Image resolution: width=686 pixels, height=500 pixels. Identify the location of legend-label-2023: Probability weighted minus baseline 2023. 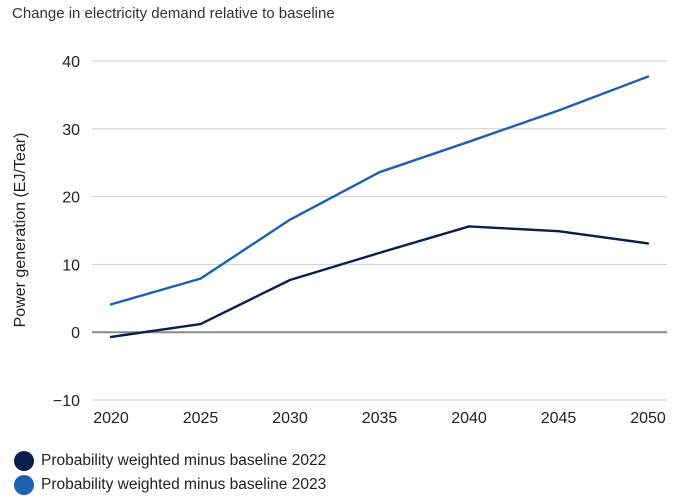
(184, 484).